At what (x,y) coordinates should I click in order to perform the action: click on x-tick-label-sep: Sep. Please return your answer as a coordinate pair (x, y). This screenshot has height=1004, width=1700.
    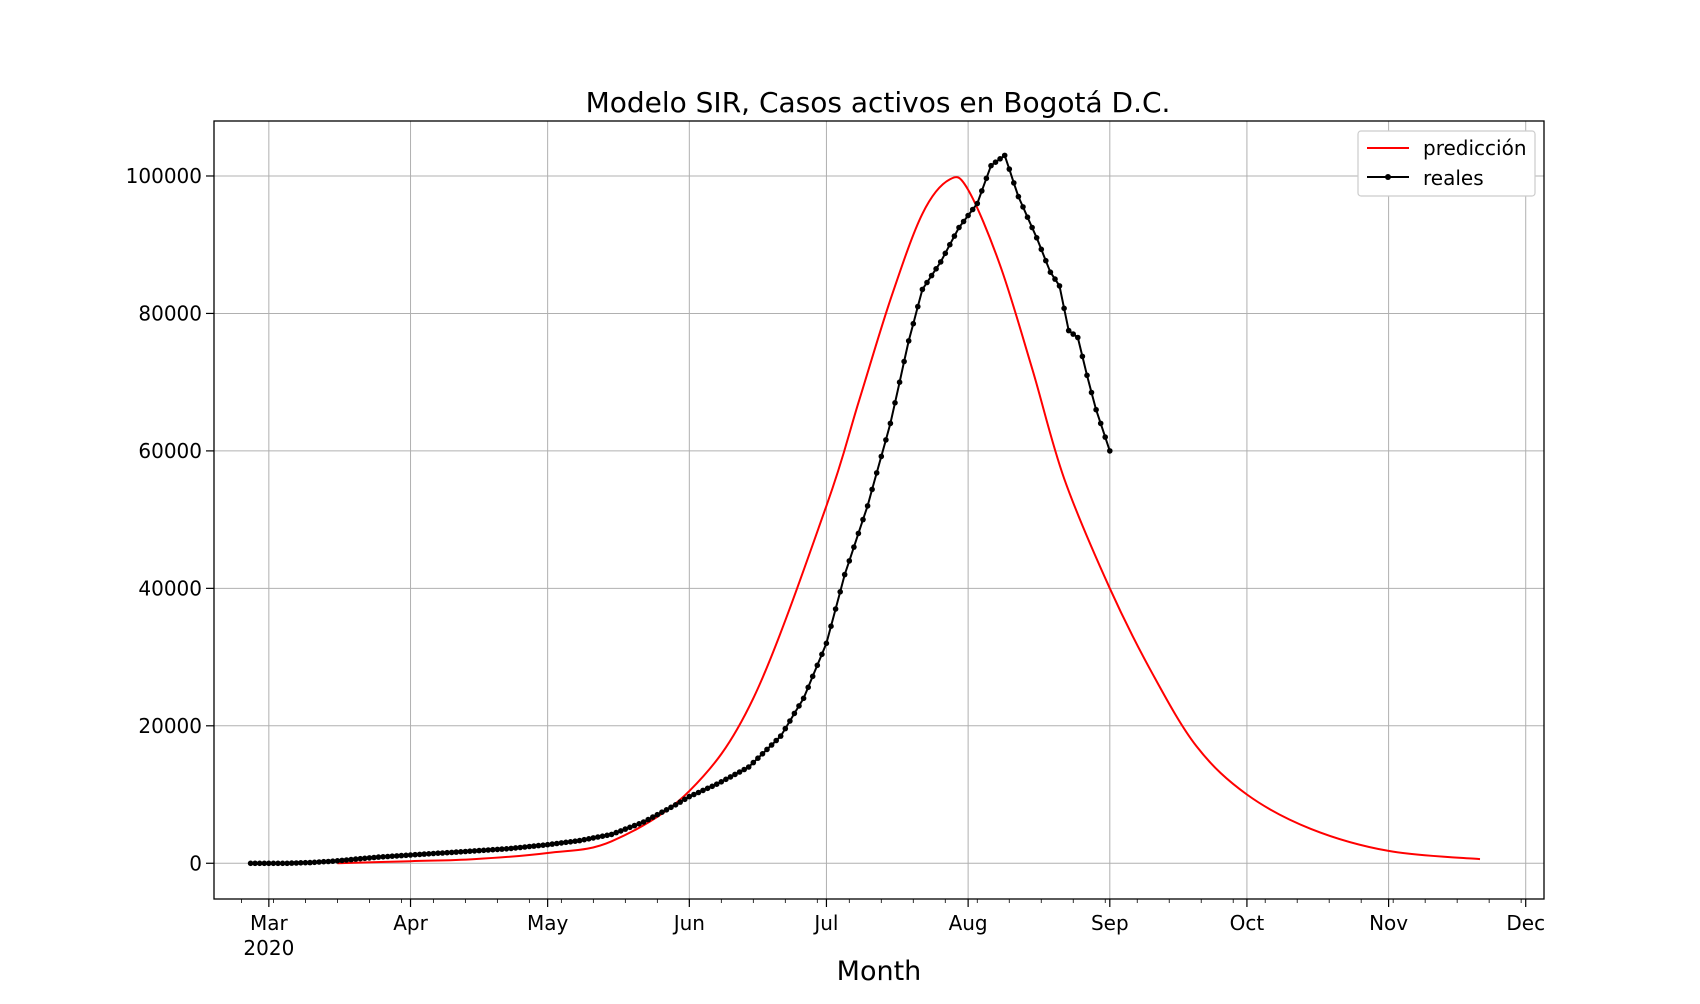
    Looking at the image, I should click on (1110, 923).